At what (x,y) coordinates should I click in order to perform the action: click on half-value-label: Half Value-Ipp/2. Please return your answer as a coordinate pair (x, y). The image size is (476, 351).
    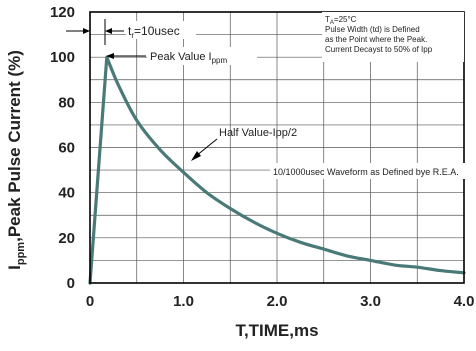
    Looking at the image, I should click on (258, 133).